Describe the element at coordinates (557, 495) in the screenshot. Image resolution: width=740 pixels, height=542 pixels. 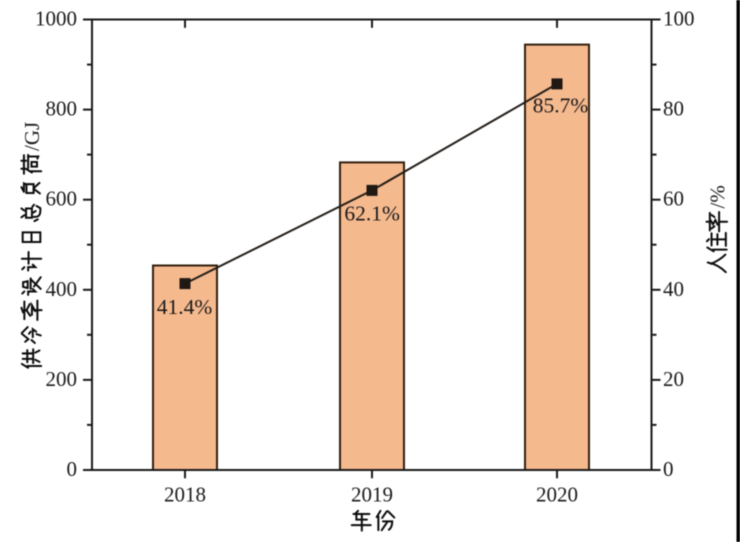
I see `svg-text: 2020` at that location.